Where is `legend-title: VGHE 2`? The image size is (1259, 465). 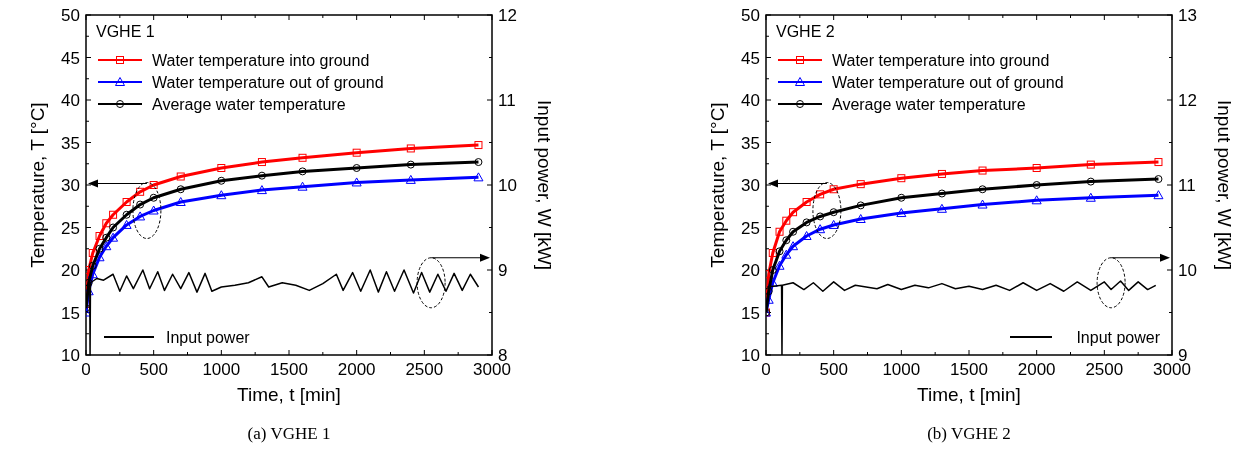 legend-title: VGHE 2 is located at coordinates (805, 31).